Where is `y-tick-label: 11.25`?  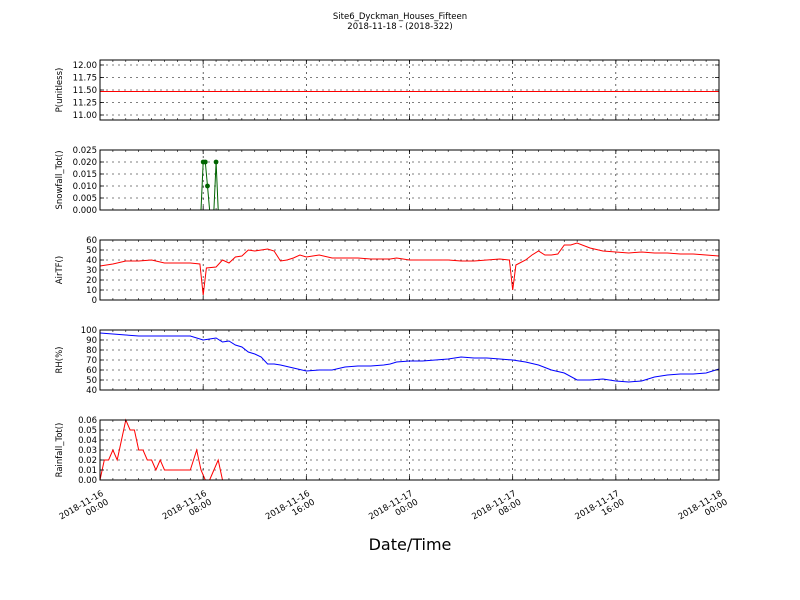 y-tick-label: 11.25 is located at coordinates (85, 104).